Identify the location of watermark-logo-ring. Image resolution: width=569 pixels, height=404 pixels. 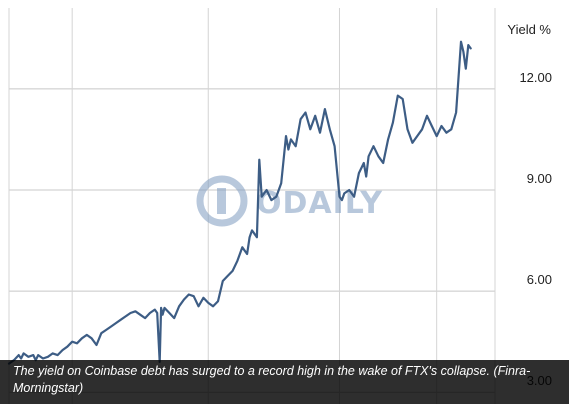
(222, 201).